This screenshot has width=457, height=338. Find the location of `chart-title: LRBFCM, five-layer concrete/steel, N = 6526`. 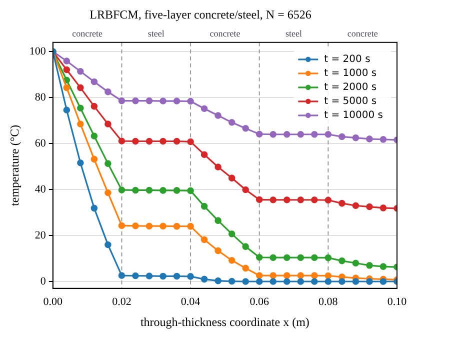

chart-title: LRBFCM, five-layer concrete/steel, N = 6526 is located at coordinates (201, 14).